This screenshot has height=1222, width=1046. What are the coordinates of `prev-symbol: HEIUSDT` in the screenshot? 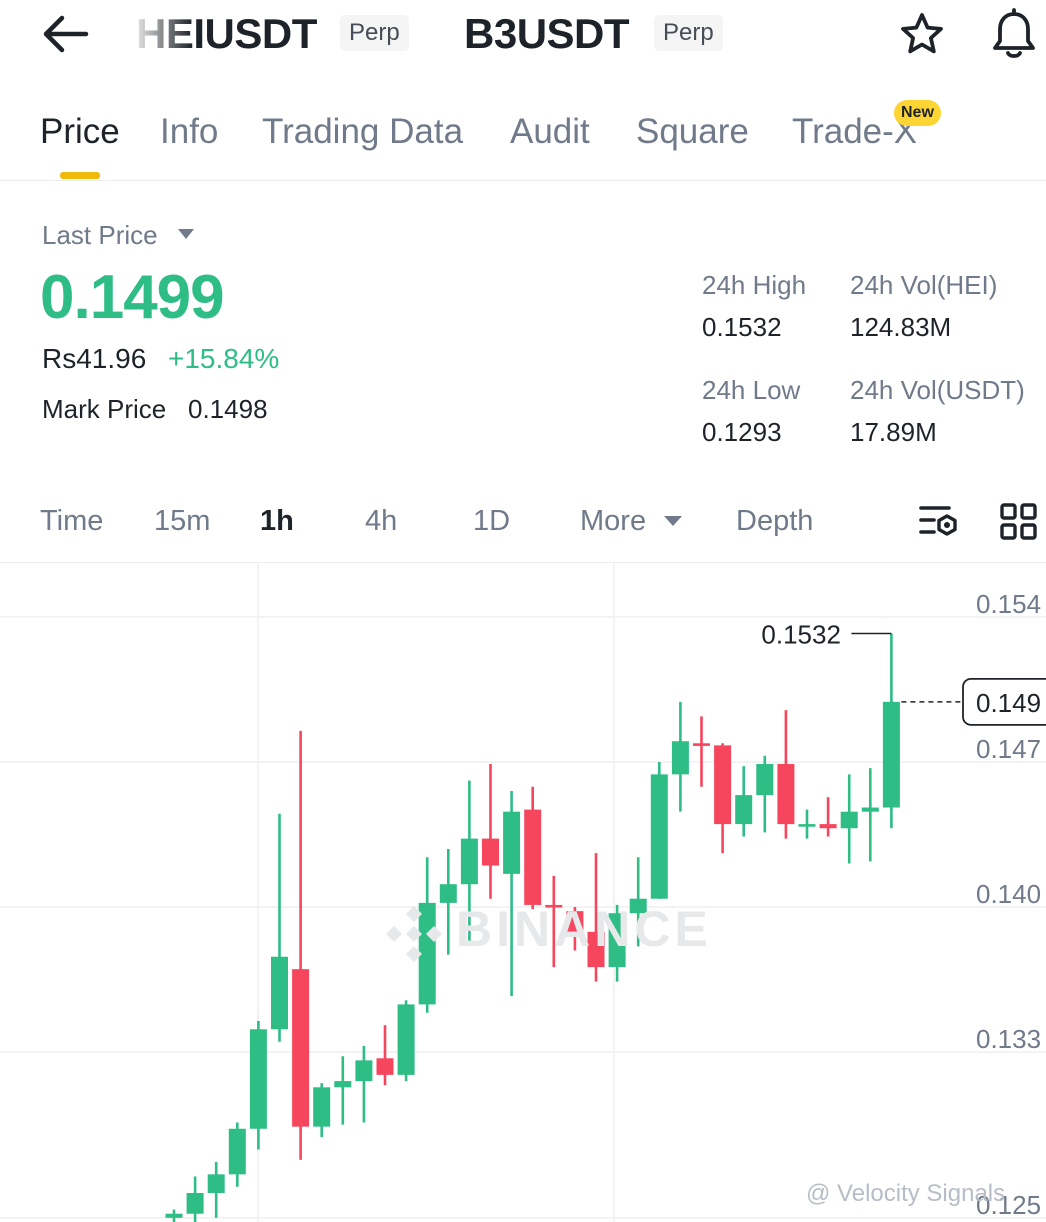 It's located at (224, 36).